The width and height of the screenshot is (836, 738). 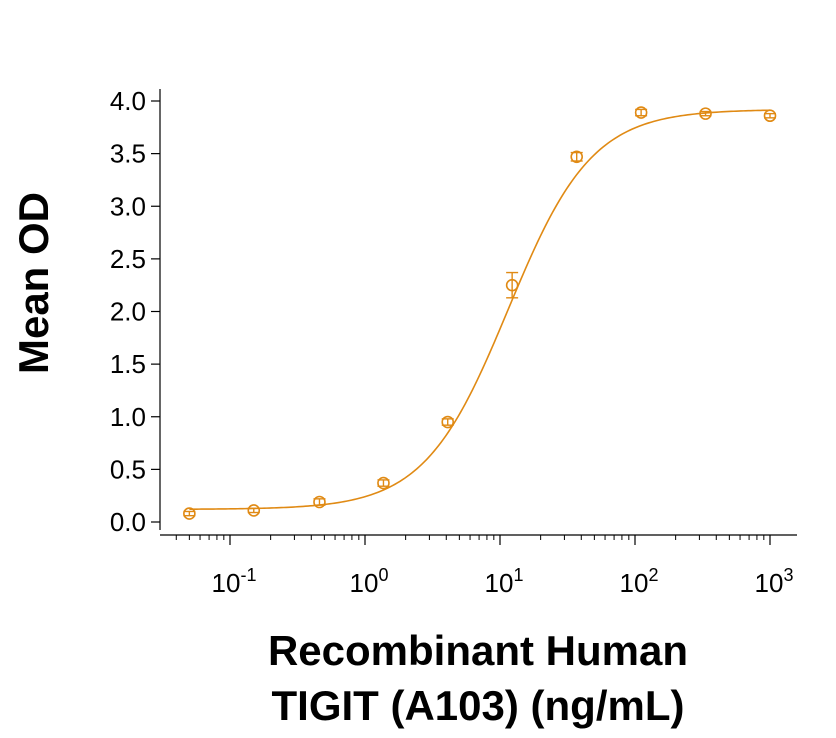 I want to click on x-tick-label: 10², so click(x=639, y=581).